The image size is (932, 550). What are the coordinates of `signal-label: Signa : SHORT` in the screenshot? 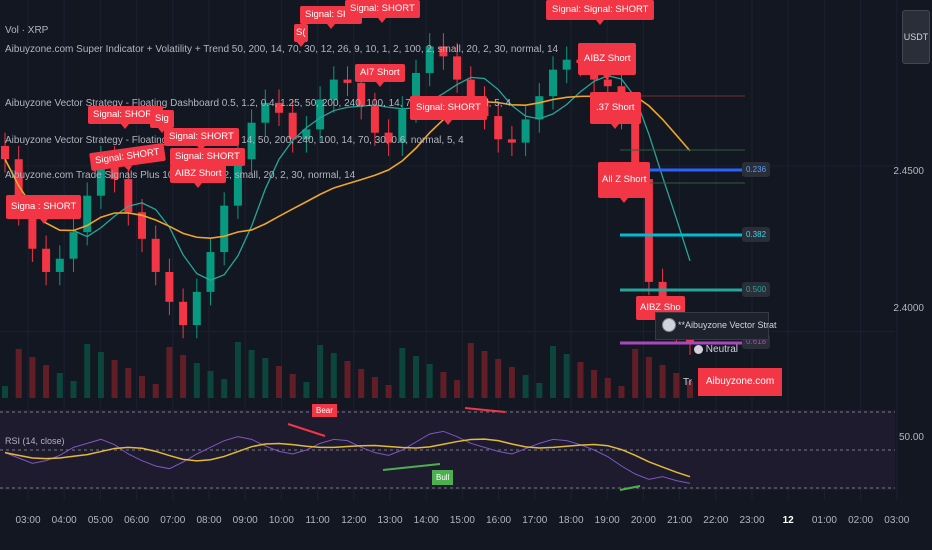 It's located at (44, 209).